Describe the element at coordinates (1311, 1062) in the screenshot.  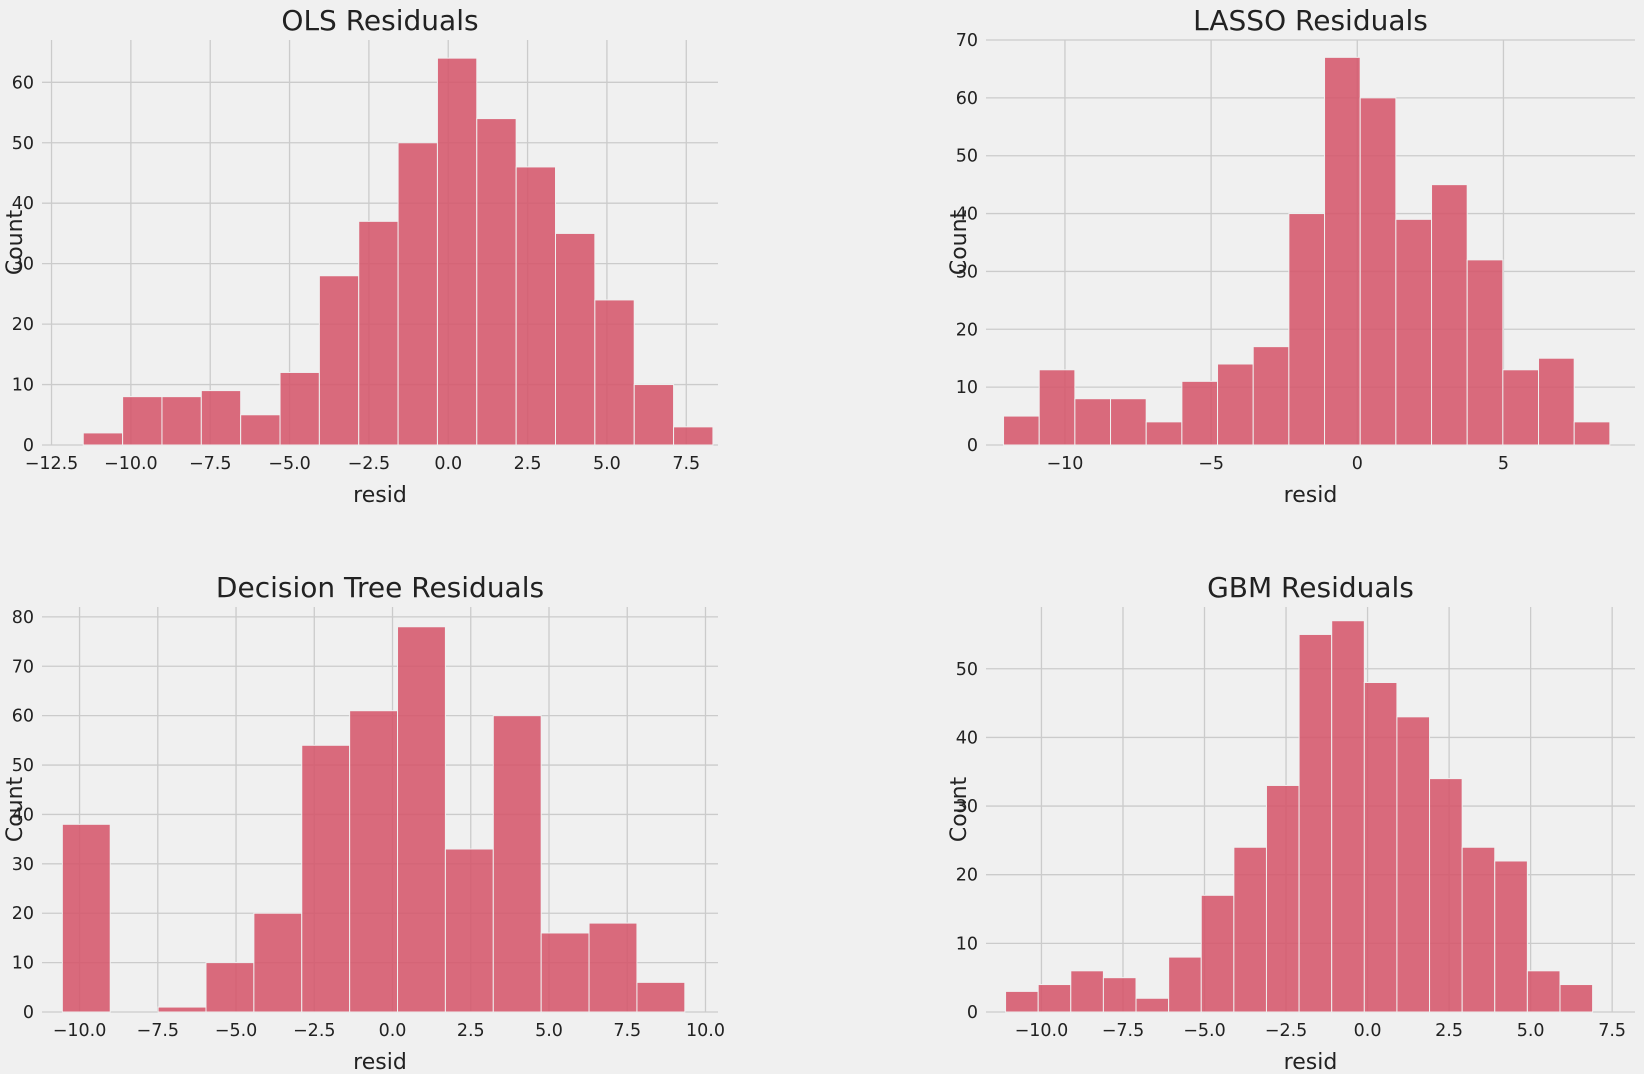
I see `gbm-xlabel: resid` at that location.